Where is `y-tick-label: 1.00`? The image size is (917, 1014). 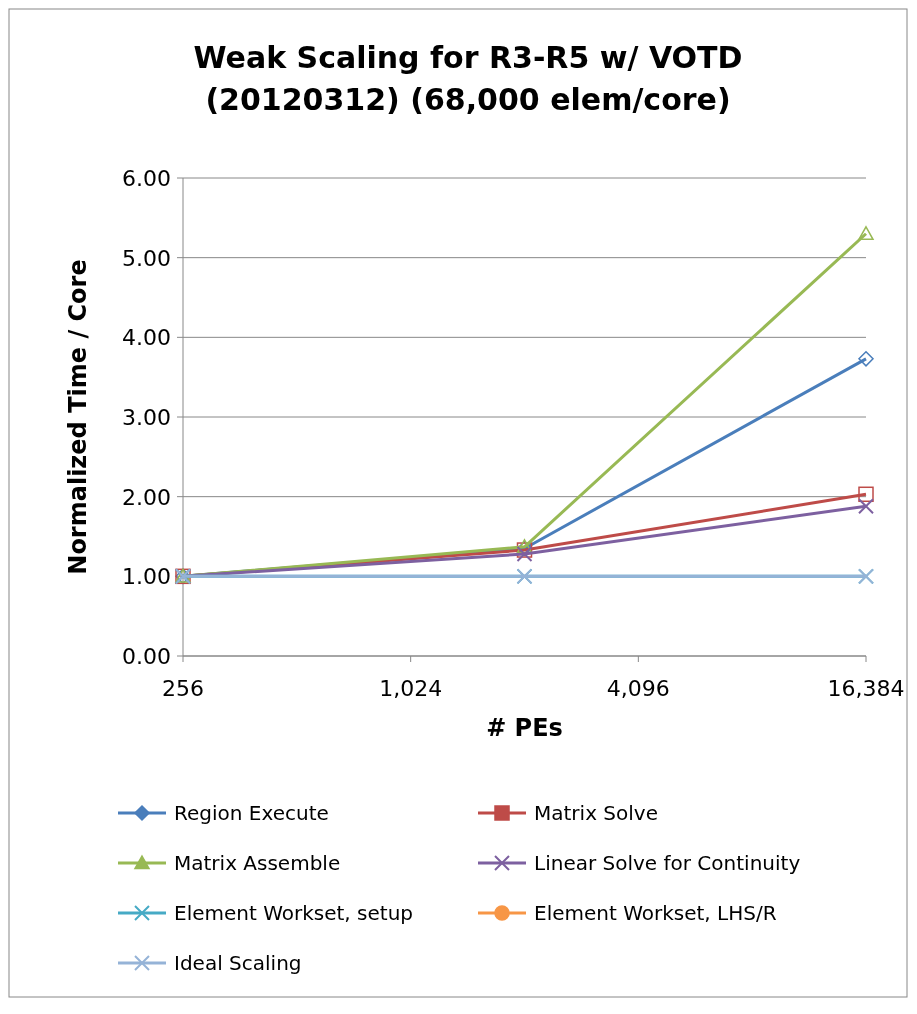
y-tick-label: 1.00 is located at coordinates (146, 577).